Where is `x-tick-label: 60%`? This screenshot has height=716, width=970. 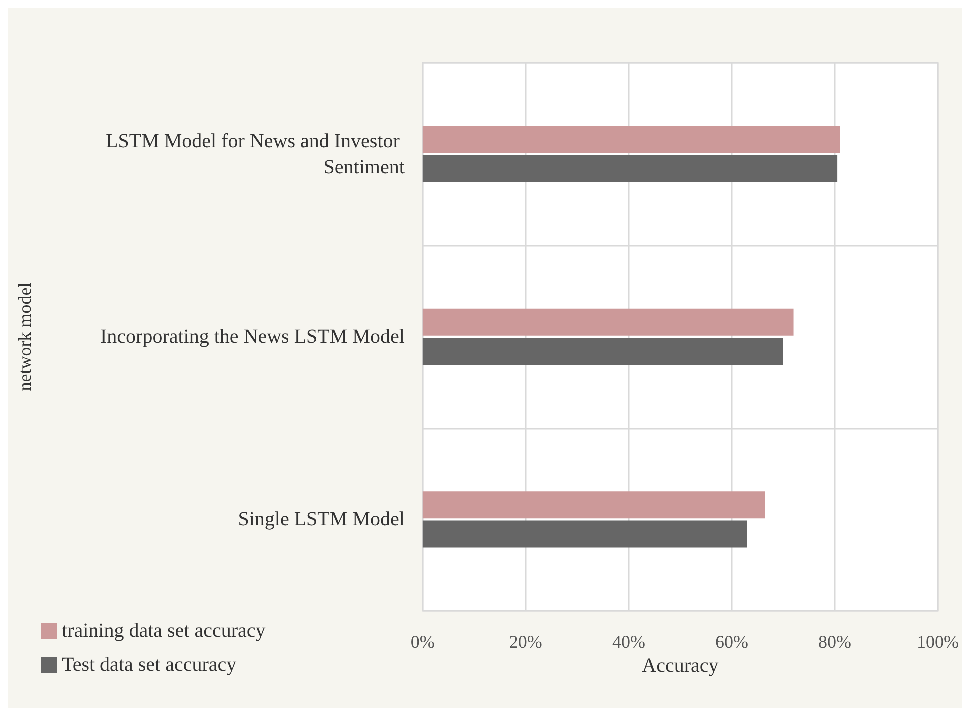
x-tick-label: 60% is located at coordinates (731, 642).